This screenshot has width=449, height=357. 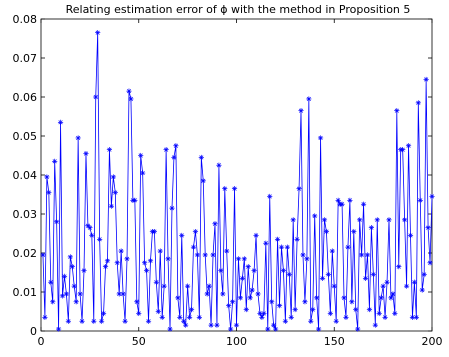 What do you see at coordinates (41, 341) in the screenshot?
I see `x-tick-label: 0` at bounding box center [41, 341].